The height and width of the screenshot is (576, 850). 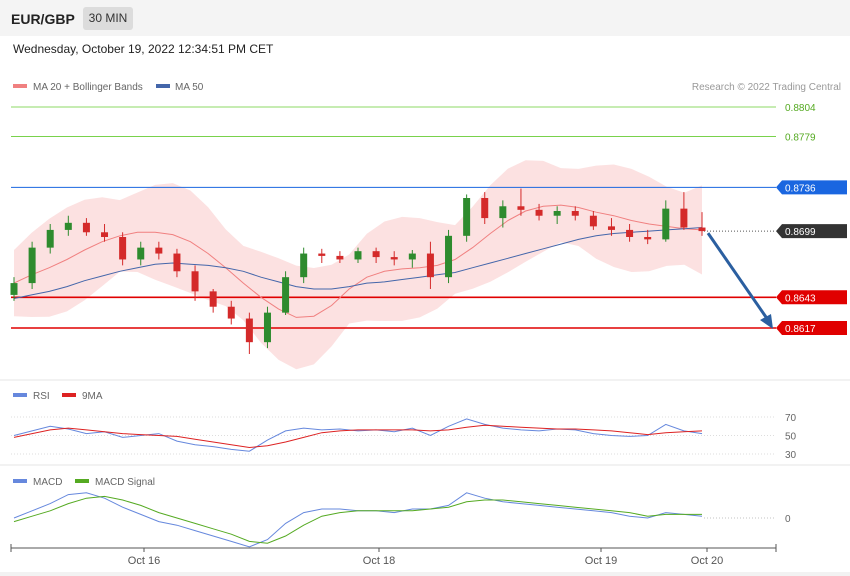 I want to click on credit-label: Research © 2022 Trading Central, so click(x=766, y=87).